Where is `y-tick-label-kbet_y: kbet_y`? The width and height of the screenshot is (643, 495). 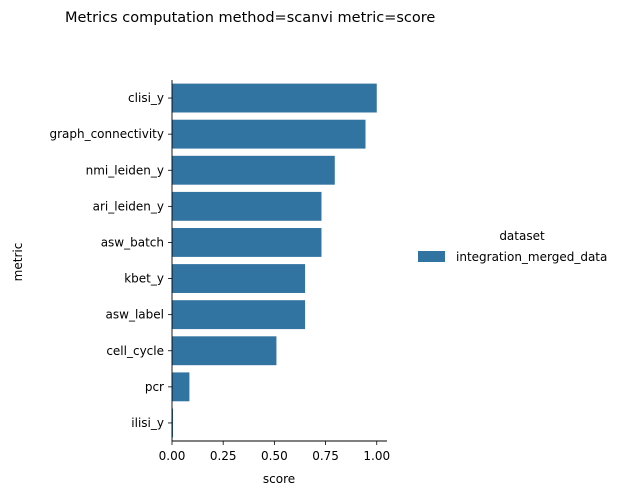 y-tick-label-kbet_y: kbet_y is located at coordinates (144, 279).